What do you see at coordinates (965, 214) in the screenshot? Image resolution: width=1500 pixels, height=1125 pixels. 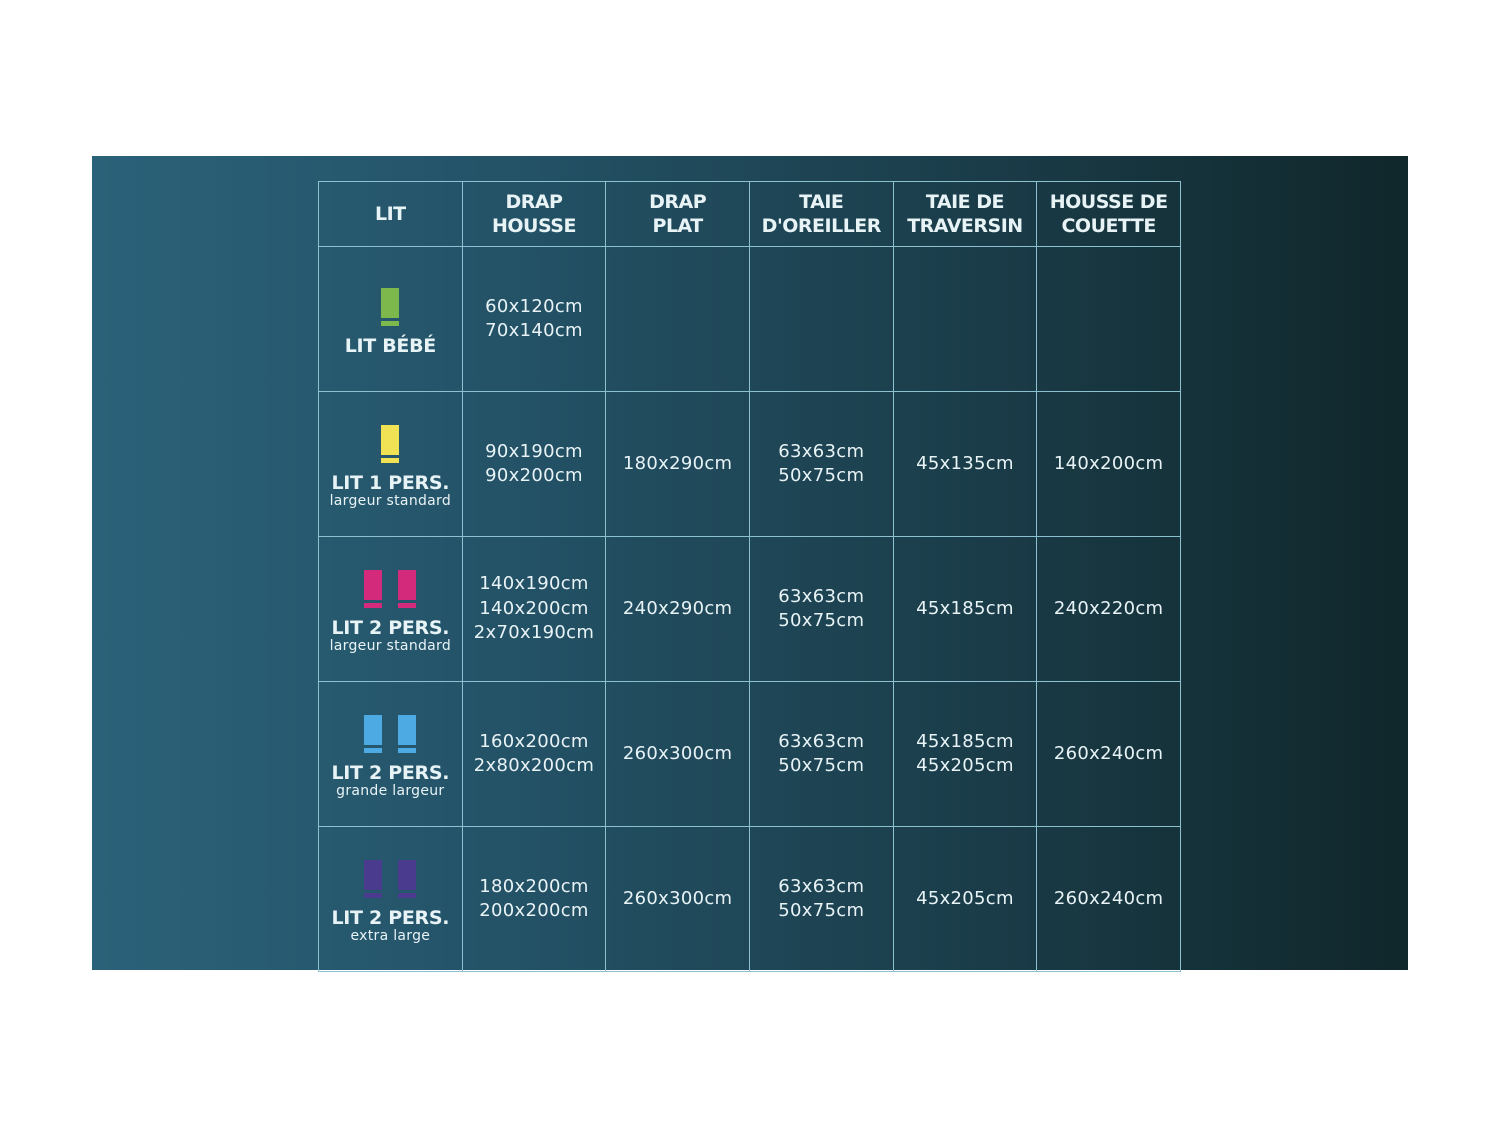 I see `column-header: TAIE DE TRAVERSIN` at bounding box center [965, 214].